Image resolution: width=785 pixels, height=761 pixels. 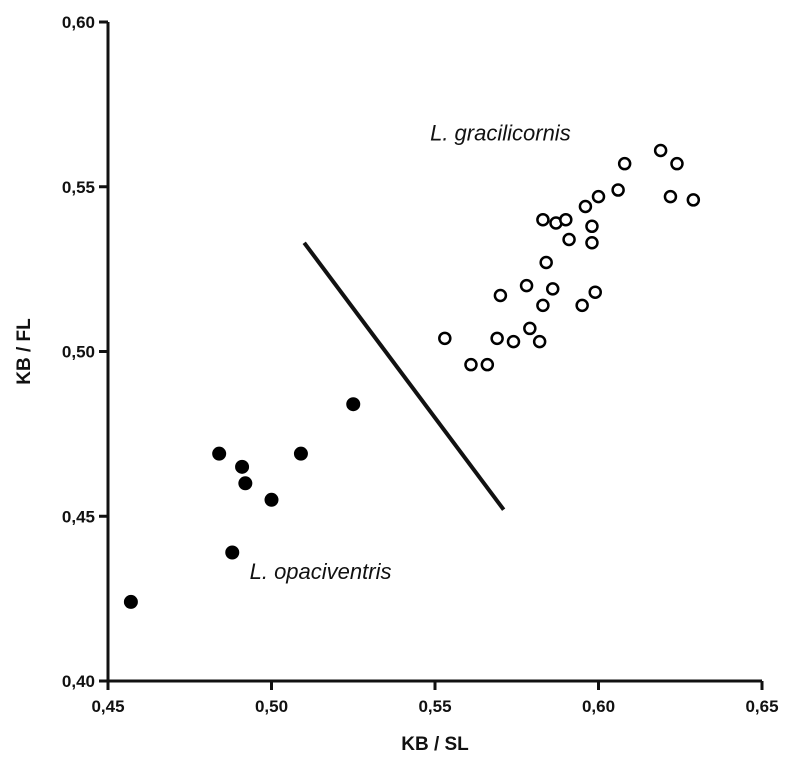 What do you see at coordinates (500, 133) in the screenshot?
I see `annotation-gracilicornis: L. gracilicornis` at bounding box center [500, 133].